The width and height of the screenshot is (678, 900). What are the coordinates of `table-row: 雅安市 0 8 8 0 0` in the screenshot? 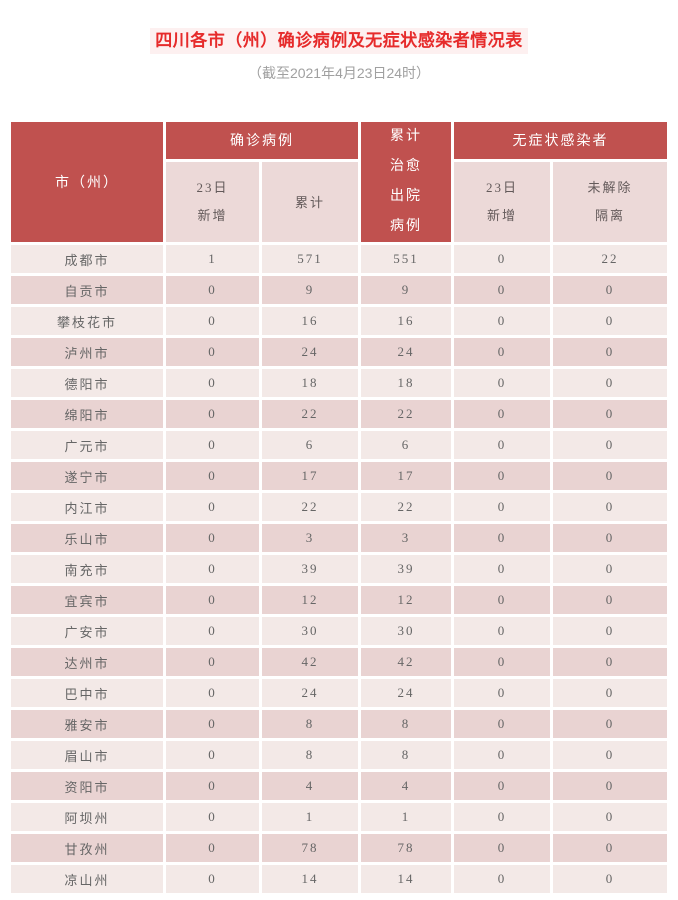 It's located at (339, 724).